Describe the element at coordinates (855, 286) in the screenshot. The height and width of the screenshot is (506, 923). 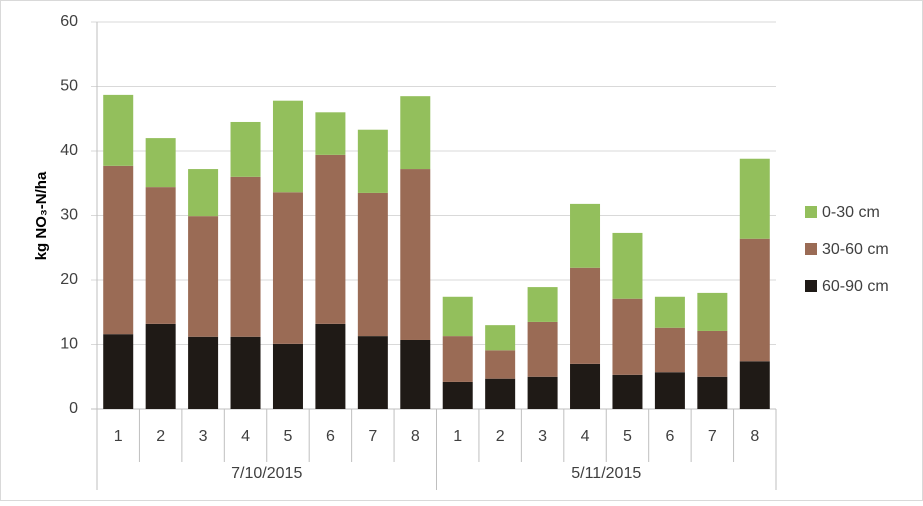
I see `legend-label: 60-90 cm` at that location.